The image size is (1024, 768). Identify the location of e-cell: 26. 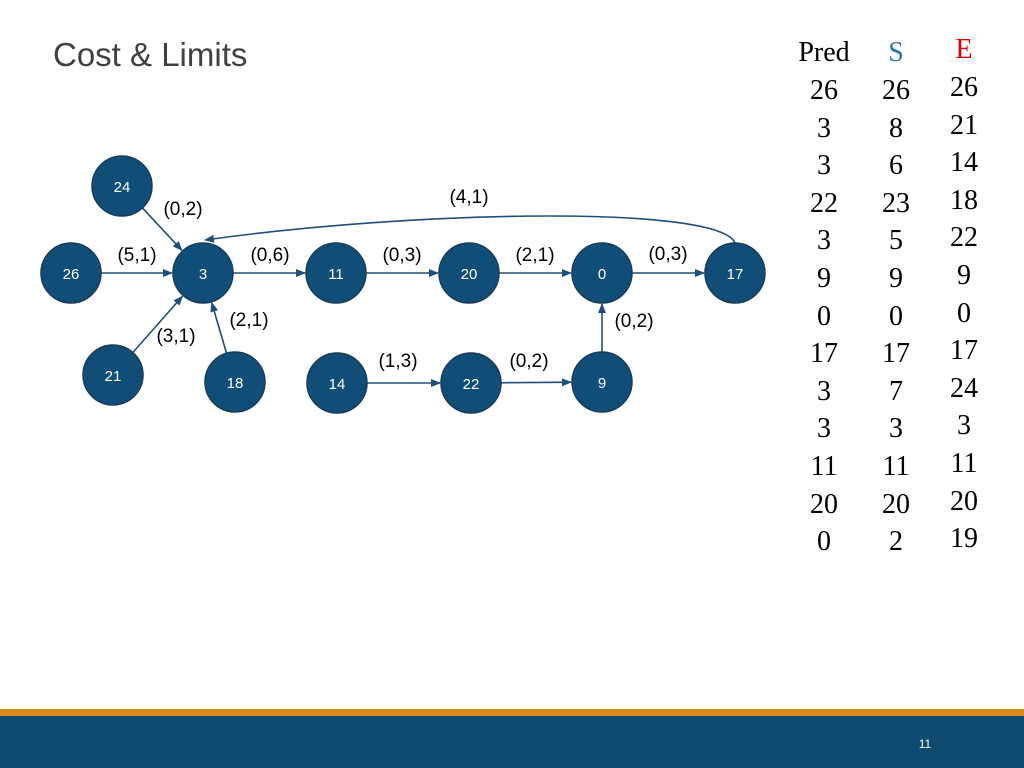
(964, 87).